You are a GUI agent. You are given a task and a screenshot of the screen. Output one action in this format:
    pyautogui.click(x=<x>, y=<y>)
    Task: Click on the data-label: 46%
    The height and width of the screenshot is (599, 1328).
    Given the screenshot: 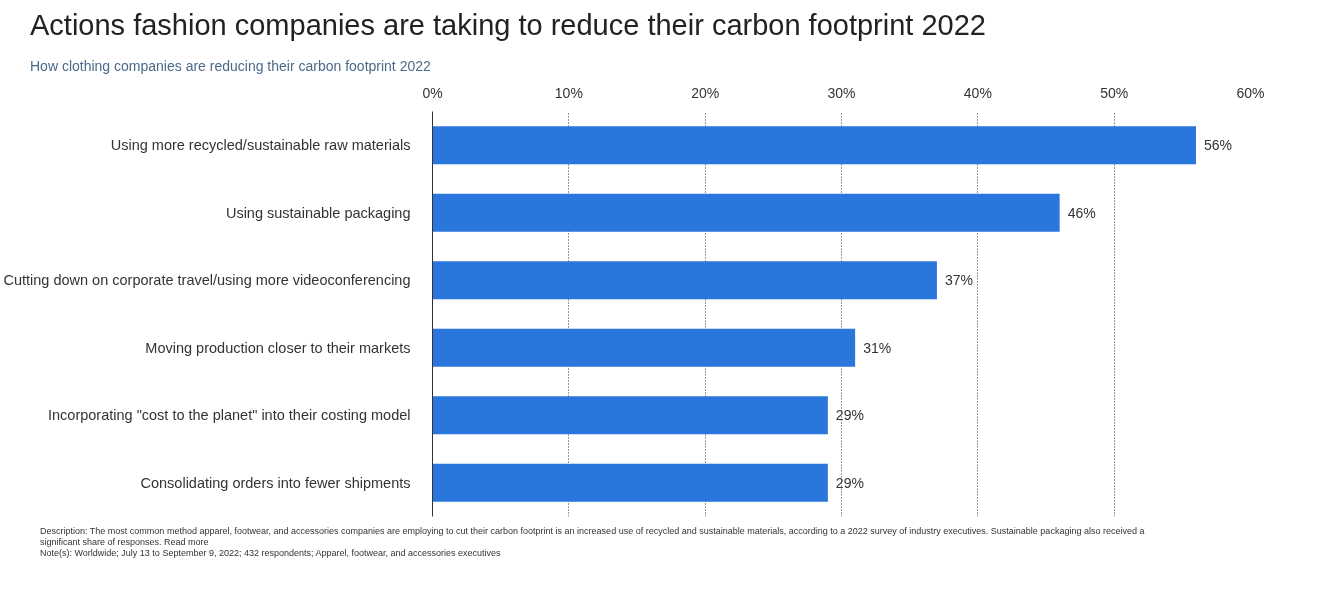 What is the action you would take?
    pyautogui.click(x=1081, y=213)
    